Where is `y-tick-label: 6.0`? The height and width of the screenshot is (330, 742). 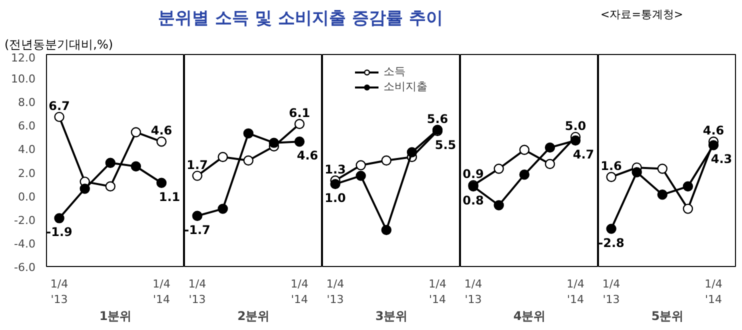
y-tick-label: 6.0 is located at coordinates (27, 126).